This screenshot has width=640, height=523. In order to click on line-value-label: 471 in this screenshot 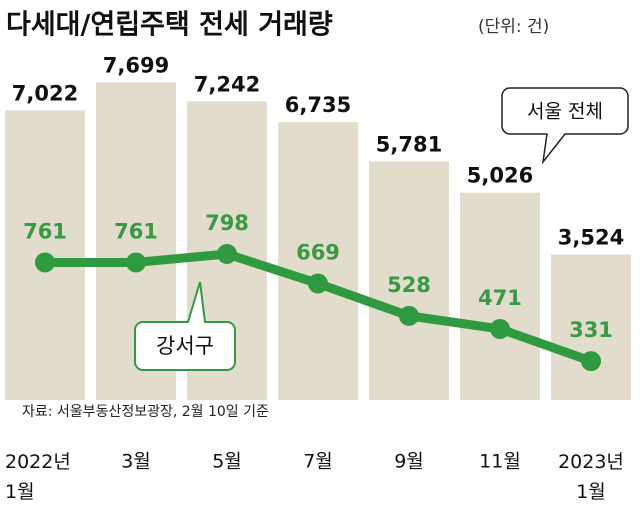, I will do `click(500, 298)`.